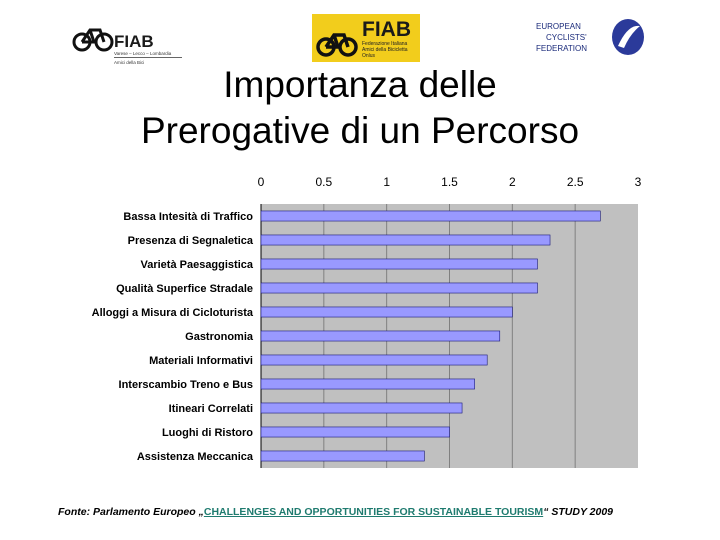 Image resolution: width=720 pixels, height=540 pixels. Describe the element at coordinates (561, 48) in the screenshot. I see `ecf-logo-line3: FEDERATION` at that location.